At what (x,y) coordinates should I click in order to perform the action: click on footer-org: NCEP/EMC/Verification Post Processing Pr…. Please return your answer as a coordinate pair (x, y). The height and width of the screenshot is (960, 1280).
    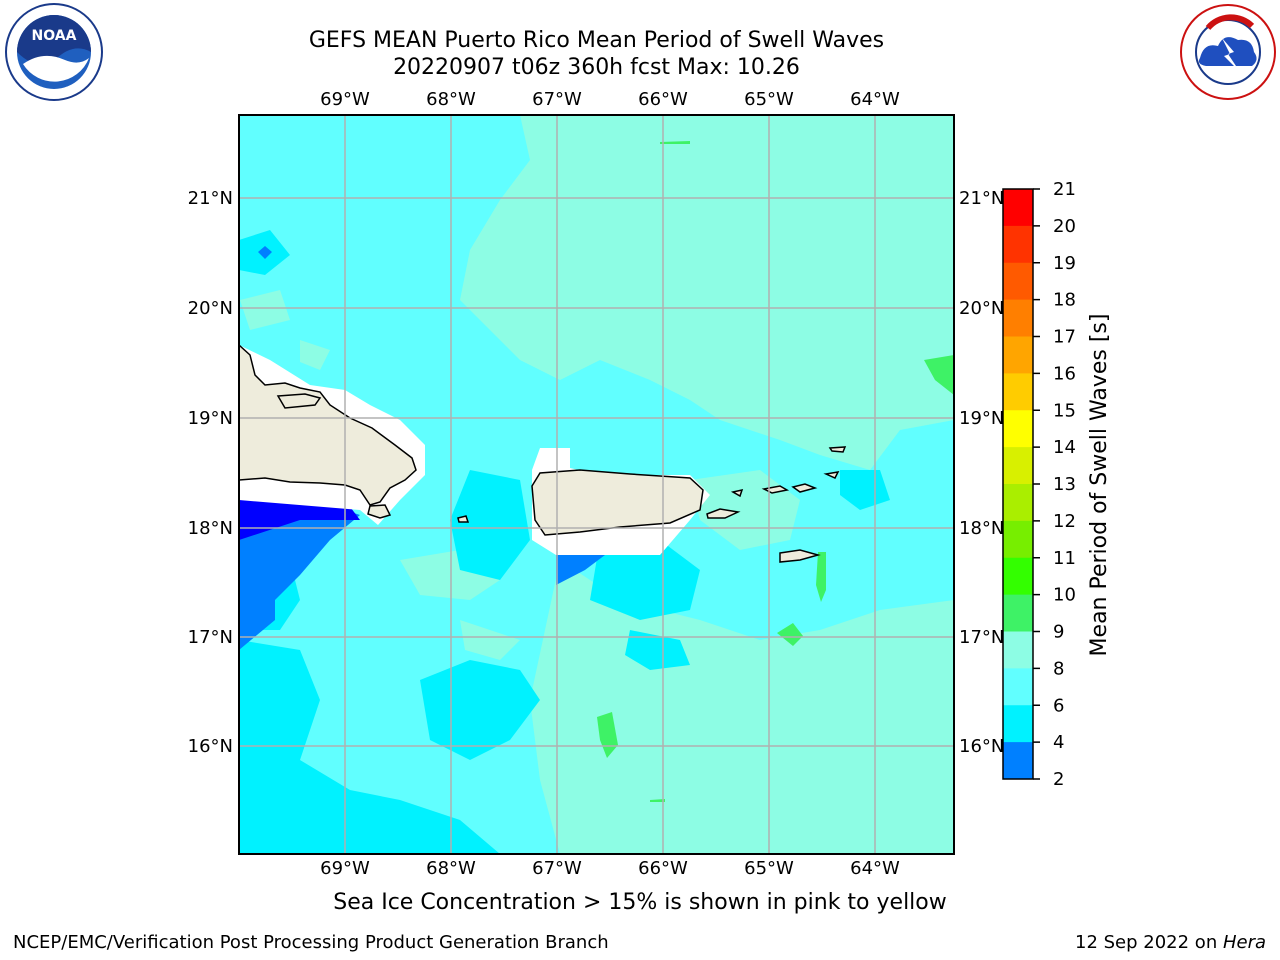
    Looking at the image, I should click on (311, 942).